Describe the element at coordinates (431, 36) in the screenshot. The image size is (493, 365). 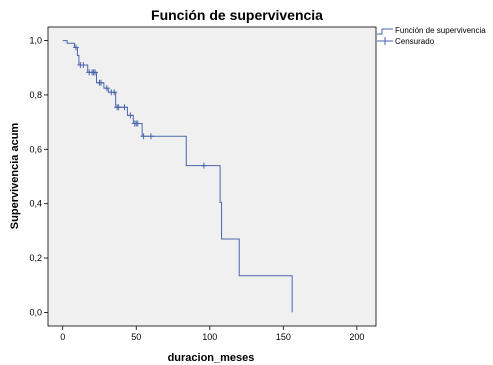
I see `legend: Función de supervivencia Censurado` at that location.